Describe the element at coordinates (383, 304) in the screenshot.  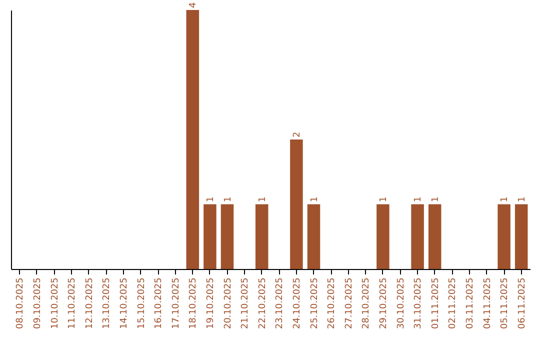
I see `x-tick-label: 29.10.2025` at that location.